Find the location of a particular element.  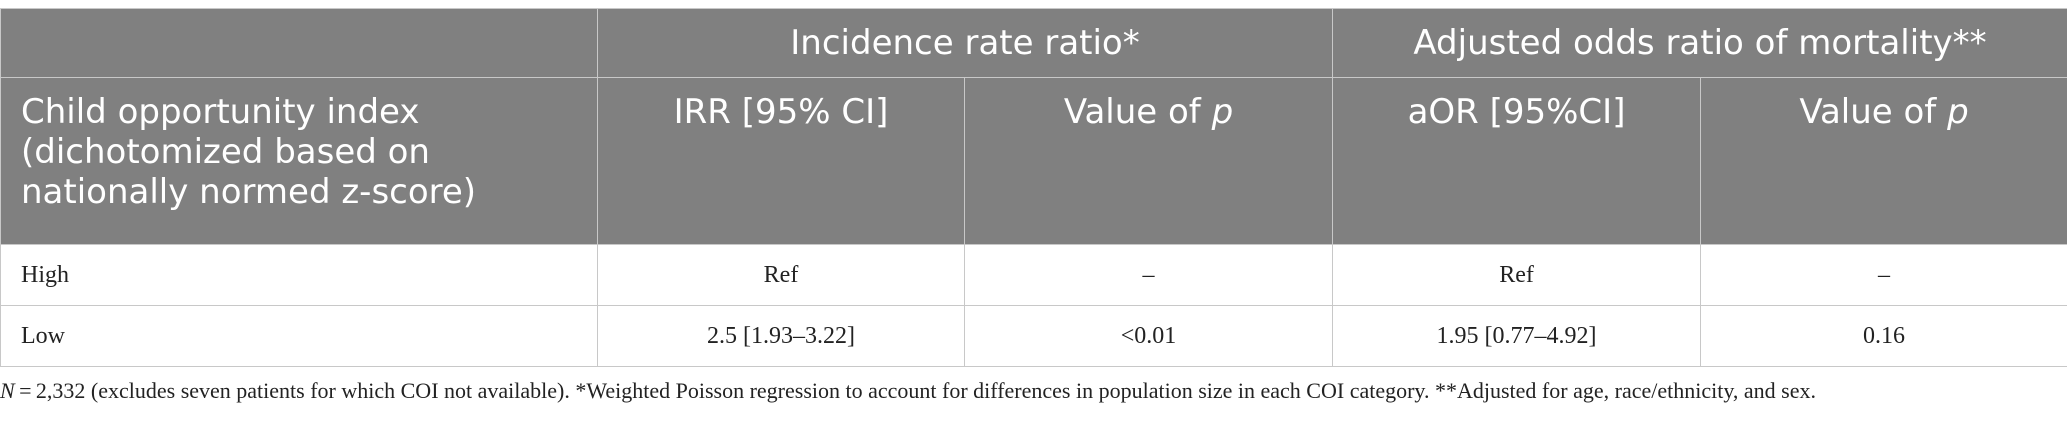

group-header-incidence-rate-ratio: Incidence rate ratio* is located at coordinates (965, 43).